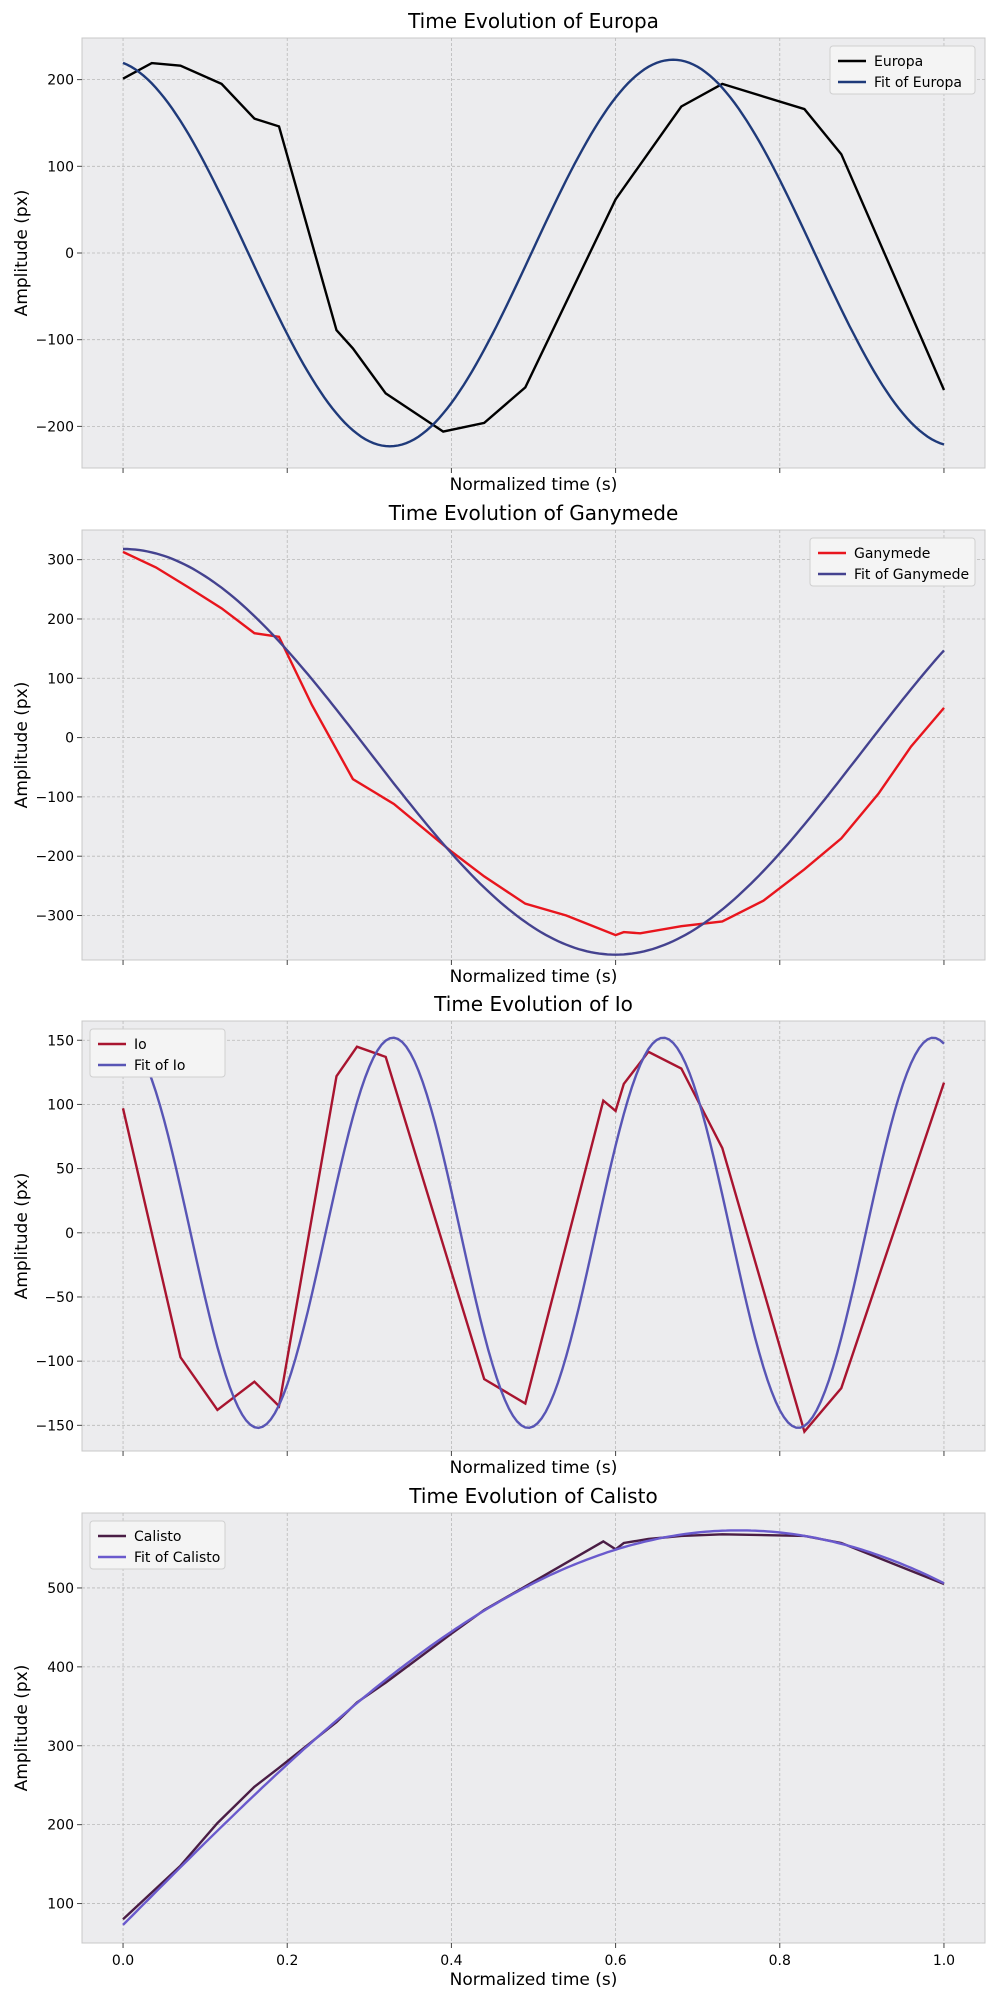 The height and width of the screenshot is (2000, 1000). What do you see at coordinates (898, 62) in the screenshot?
I see `legend-entry: Europa` at bounding box center [898, 62].